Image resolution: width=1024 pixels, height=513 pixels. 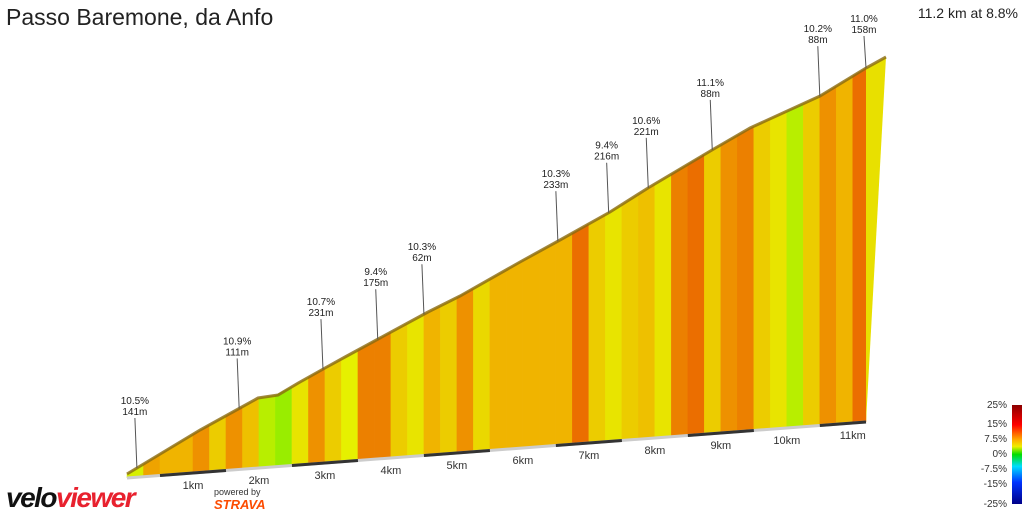 I want to click on x-tick-label: 2km, so click(x=259, y=481).